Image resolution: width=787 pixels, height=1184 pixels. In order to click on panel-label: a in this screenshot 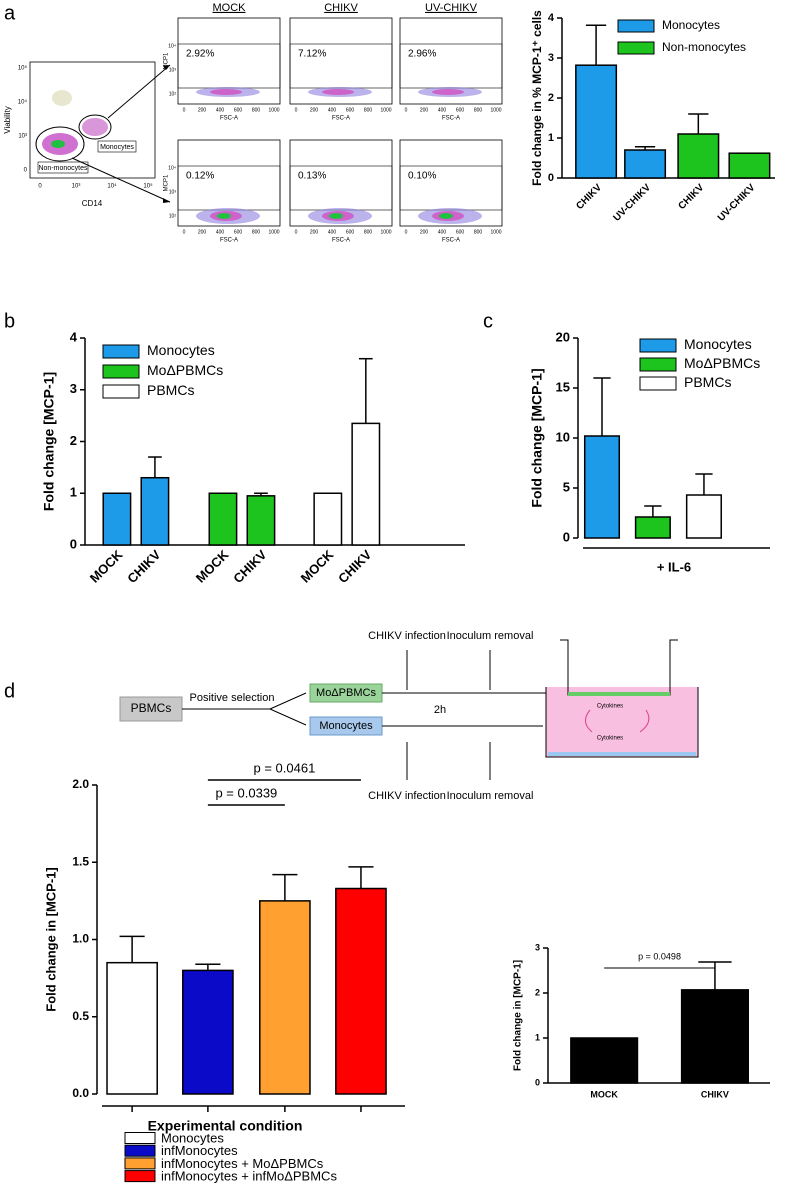, I will do `click(10, 13)`.